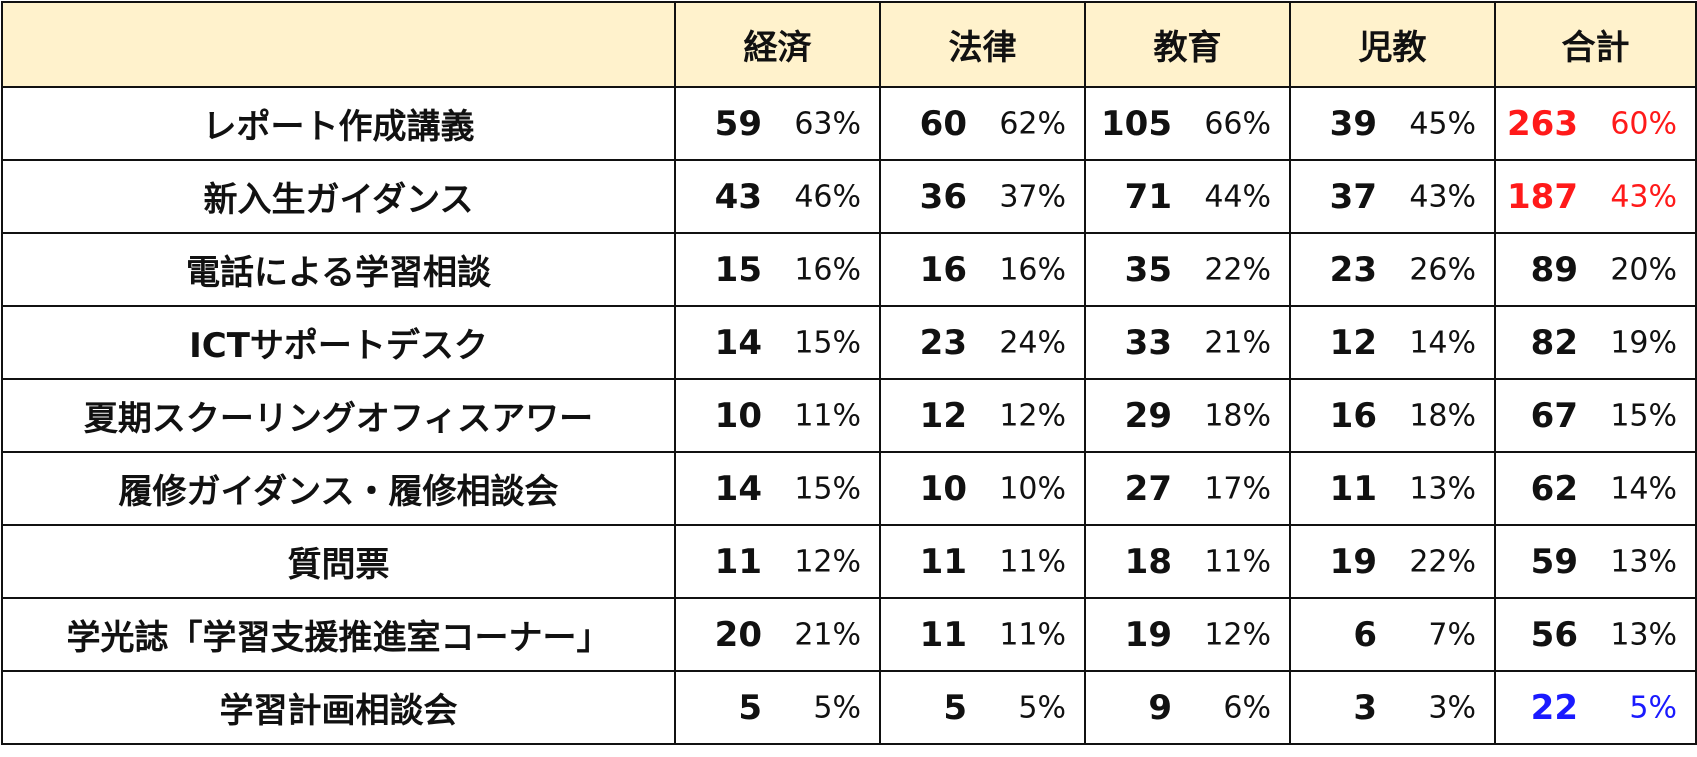 The height and width of the screenshot is (757, 1697). What do you see at coordinates (1187, 634) in the screenshot?
I see `value-cell: 19 12%` at bounding box center [1187, 634].